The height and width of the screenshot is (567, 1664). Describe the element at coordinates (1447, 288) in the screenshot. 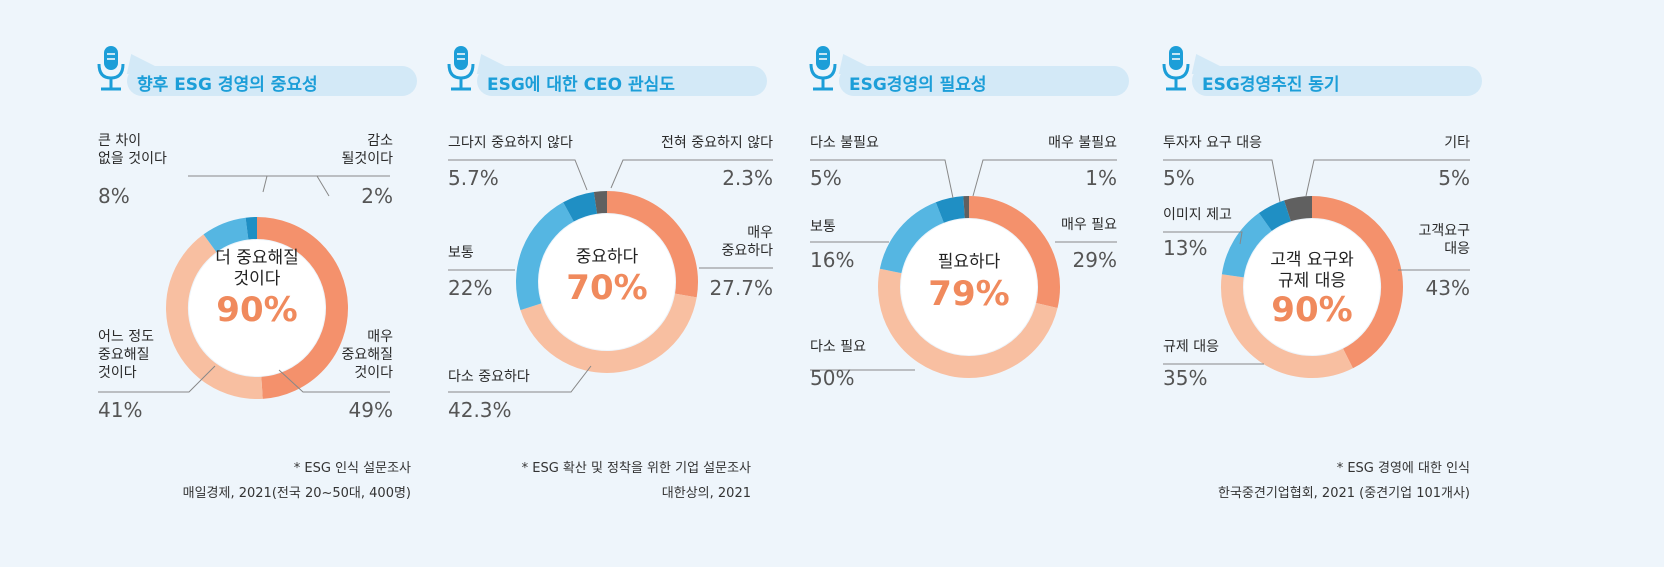

I see `slice-value: 43%` at that location.